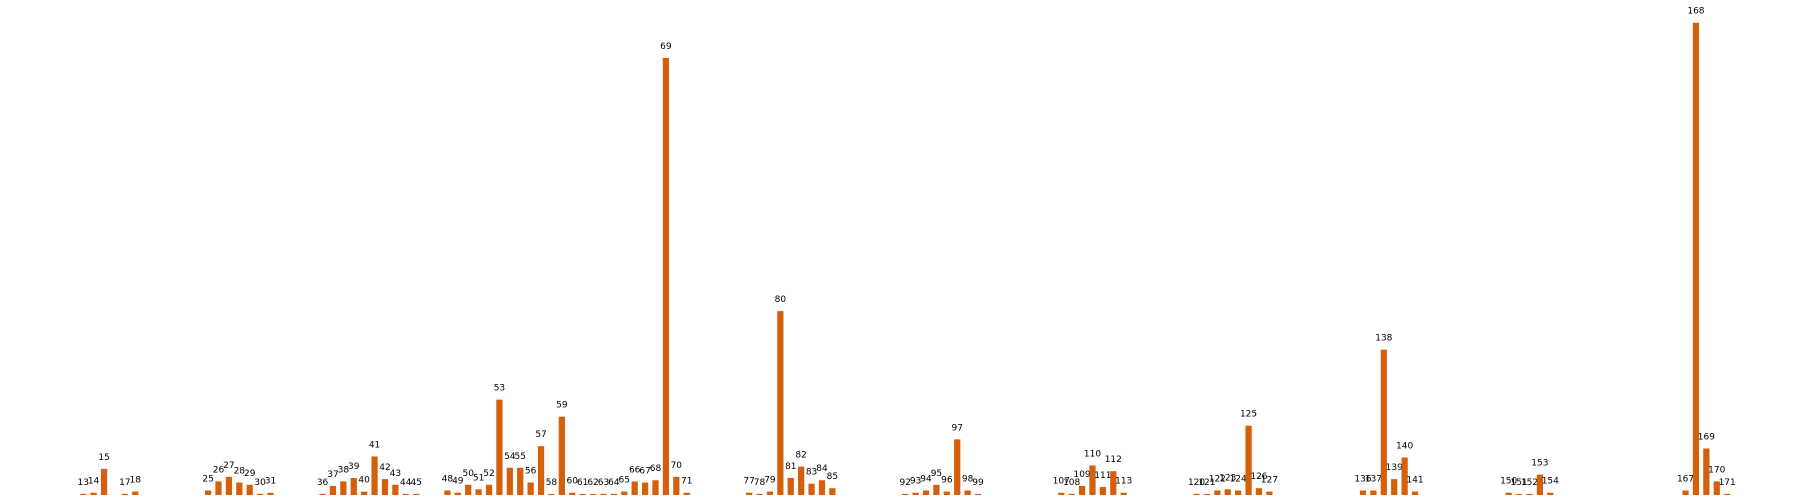 This screenshot has width=1800, height=500. What do you see at coordinates (468, 474) in the screenshot?
I see `bar-label: 50` at bounding box center [468, 474].